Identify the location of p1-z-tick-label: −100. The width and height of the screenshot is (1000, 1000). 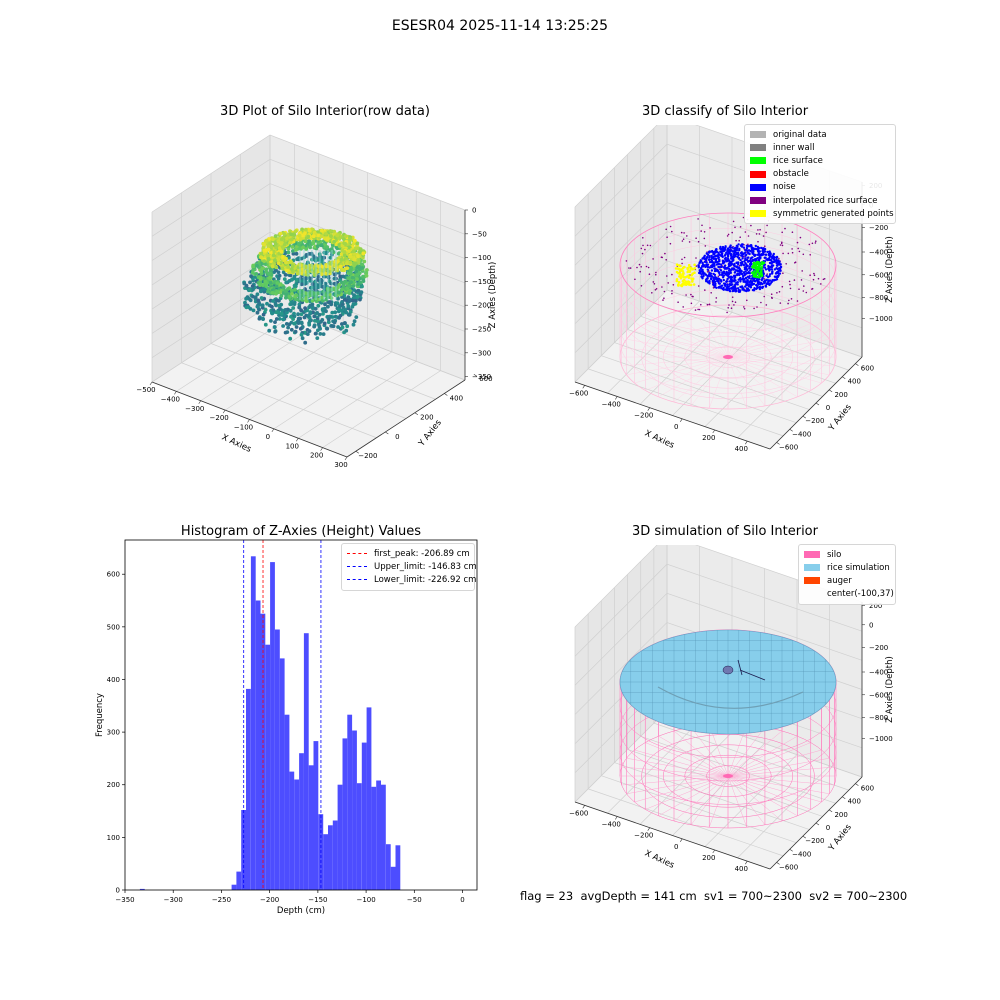
(481, 258).